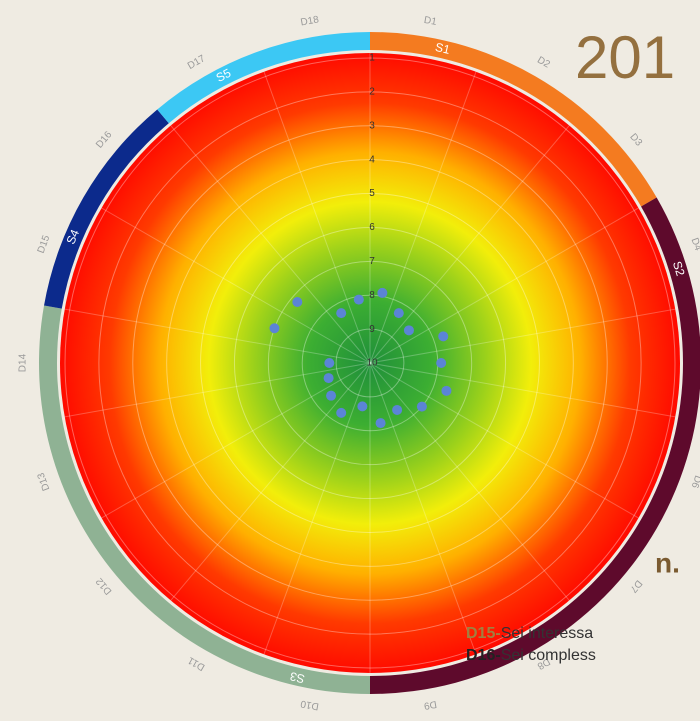 This screenshot has width=700, height=721. What do you see at coordinates (625, 57) in the screenshot?
I see `title: 201` at bounding box center [625, 57].